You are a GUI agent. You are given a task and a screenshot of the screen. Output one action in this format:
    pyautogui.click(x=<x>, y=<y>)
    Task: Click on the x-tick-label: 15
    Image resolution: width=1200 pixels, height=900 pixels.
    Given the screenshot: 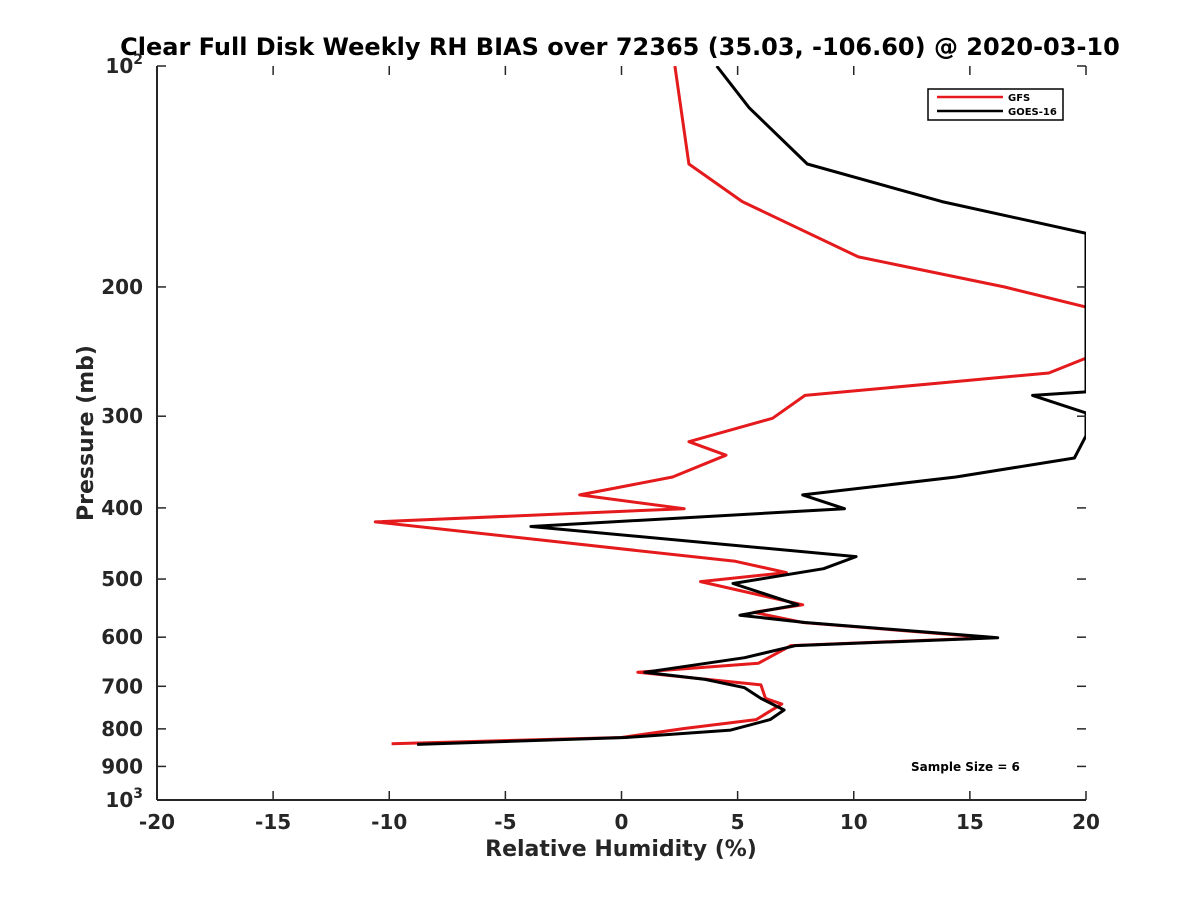 What is the action you would take?
    pyautogui.click(x=970, y=822)
    